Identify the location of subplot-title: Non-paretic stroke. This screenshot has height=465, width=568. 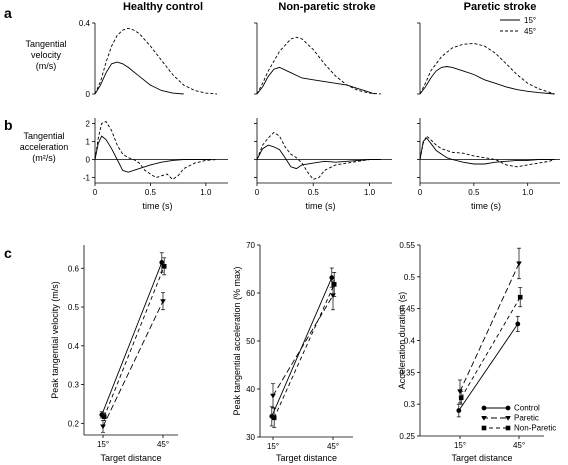
(326, 7).